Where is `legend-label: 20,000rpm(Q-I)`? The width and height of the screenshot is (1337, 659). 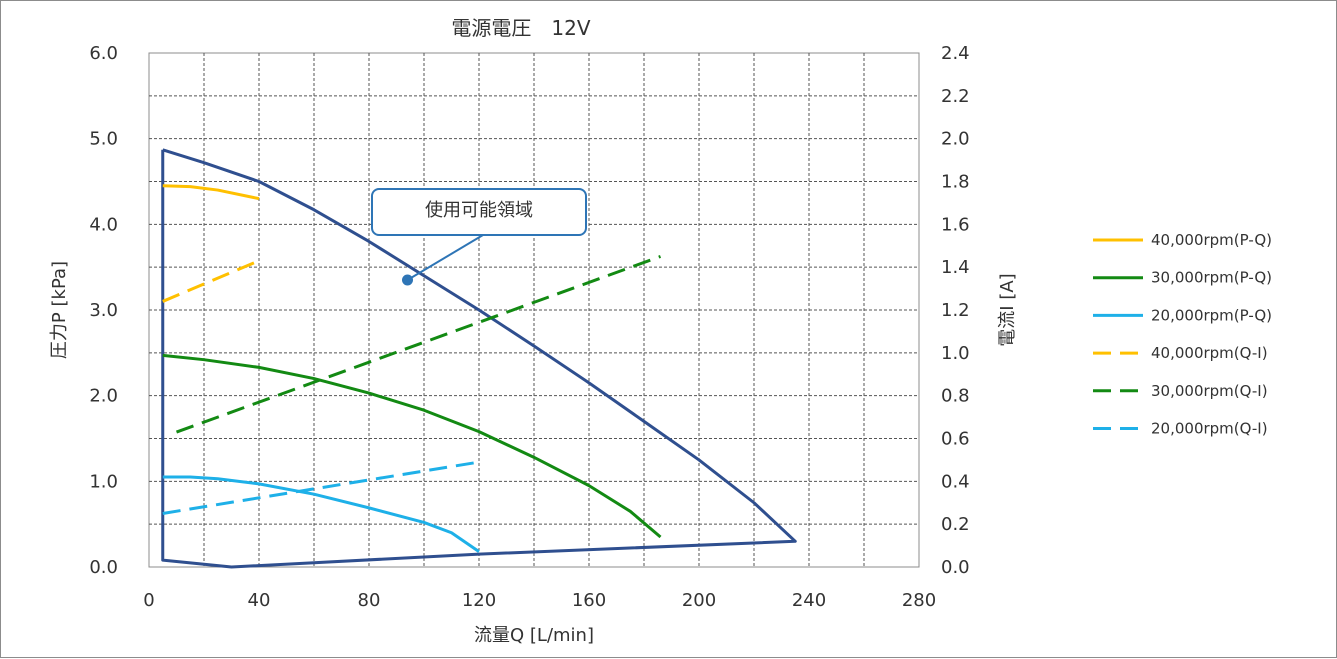
legend-label: 20,000rpm(Q-I) is located at coordinates (1209, 429).